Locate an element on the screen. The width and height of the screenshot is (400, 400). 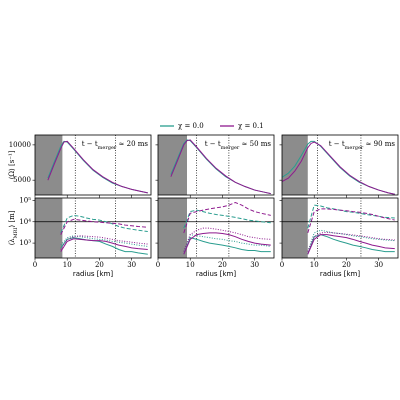
legend-label: χ = 0.0 is located at coordinates (191, 126).